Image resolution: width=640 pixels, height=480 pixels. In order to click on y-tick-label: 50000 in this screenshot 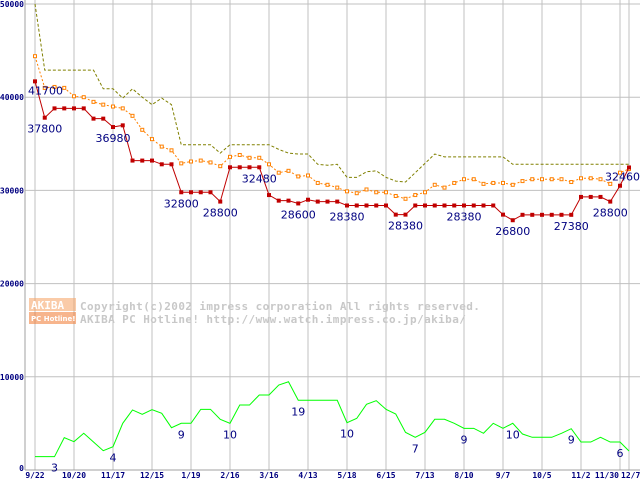, I will do `click(12, 4)`.